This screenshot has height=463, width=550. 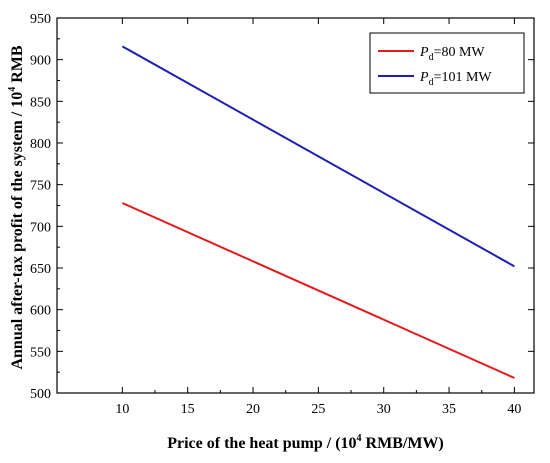 What do you see at coordinates (40, 394) in the screenshot?
I see `y-tick-label: 500` at bounding box center [40, 394].